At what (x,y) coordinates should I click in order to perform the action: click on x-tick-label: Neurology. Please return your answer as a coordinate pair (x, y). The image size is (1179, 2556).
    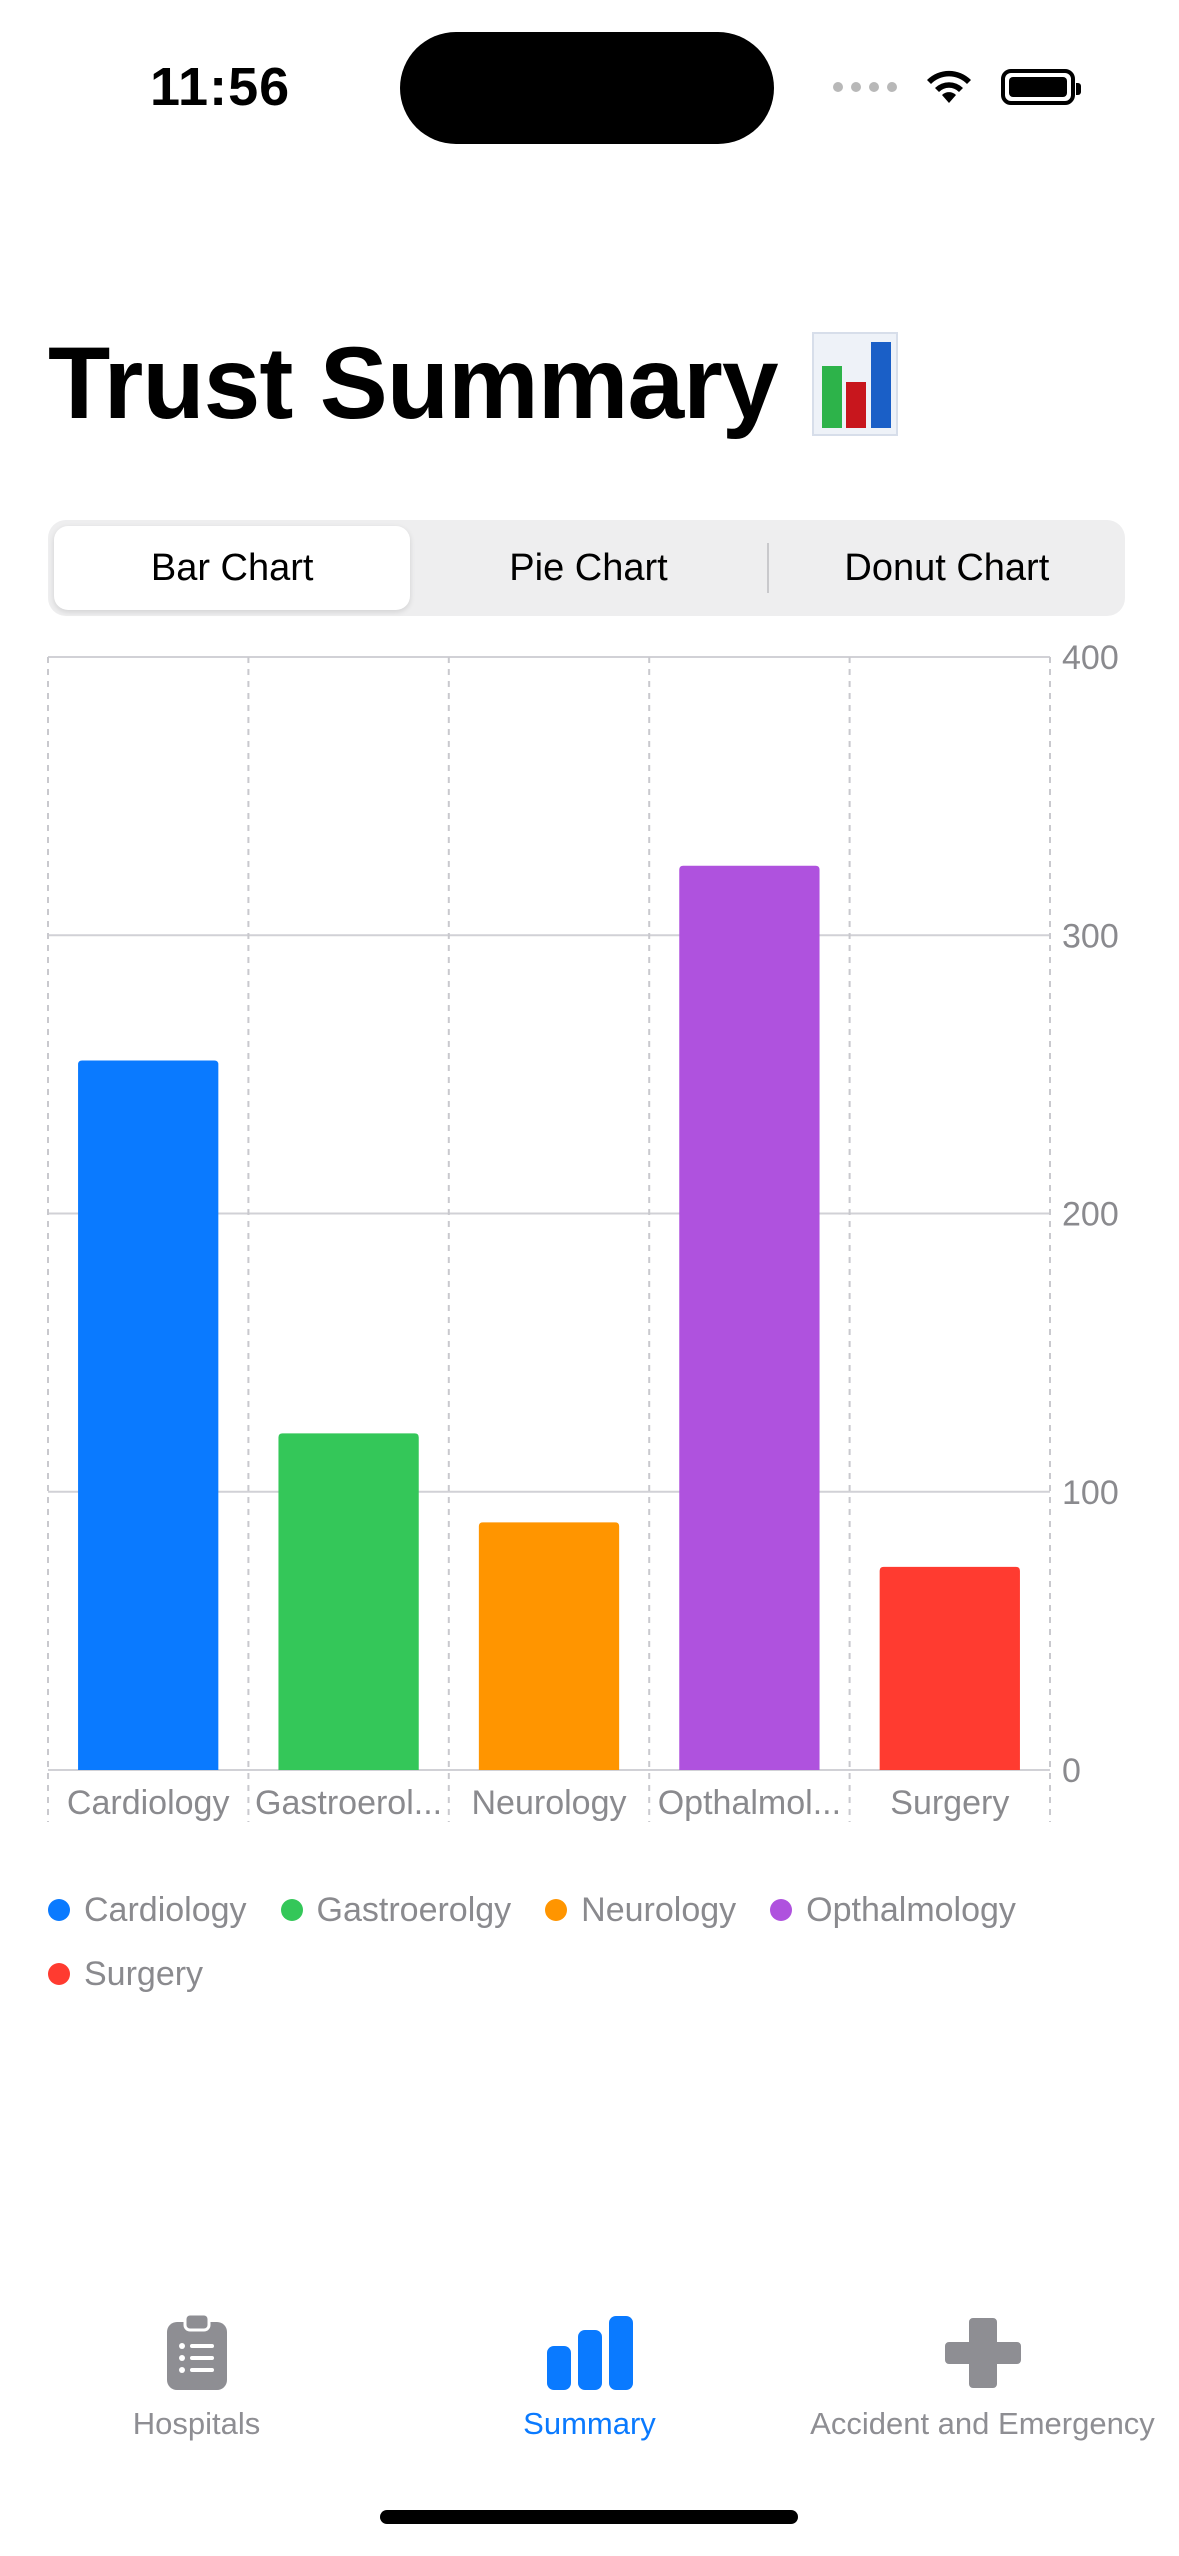
    Looking at the image, I should click on (549, 1803).